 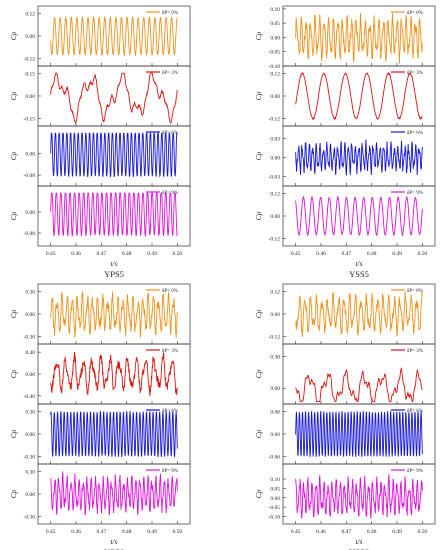 What do you see at coordinates (275, 10) in the screenshot?
I see `y-tick-label: 0.10` at bounding box center [275, 10].